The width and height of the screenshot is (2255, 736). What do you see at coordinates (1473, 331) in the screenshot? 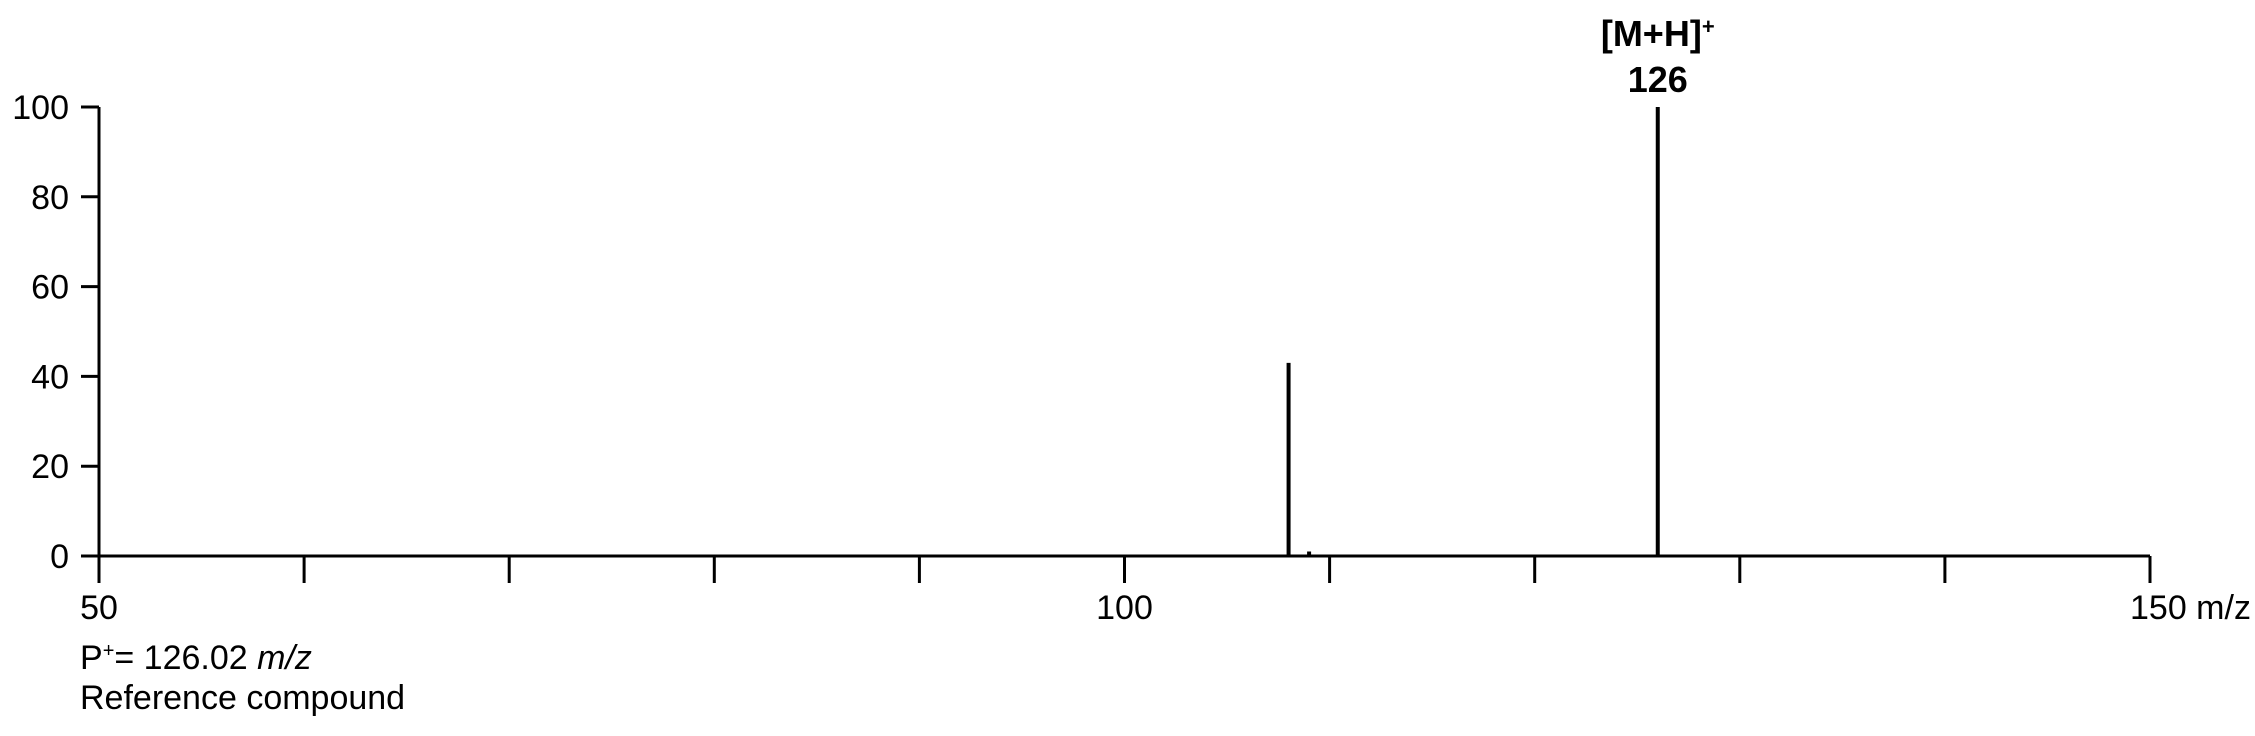
I see `peaks` at bounding box center [1473, 331].